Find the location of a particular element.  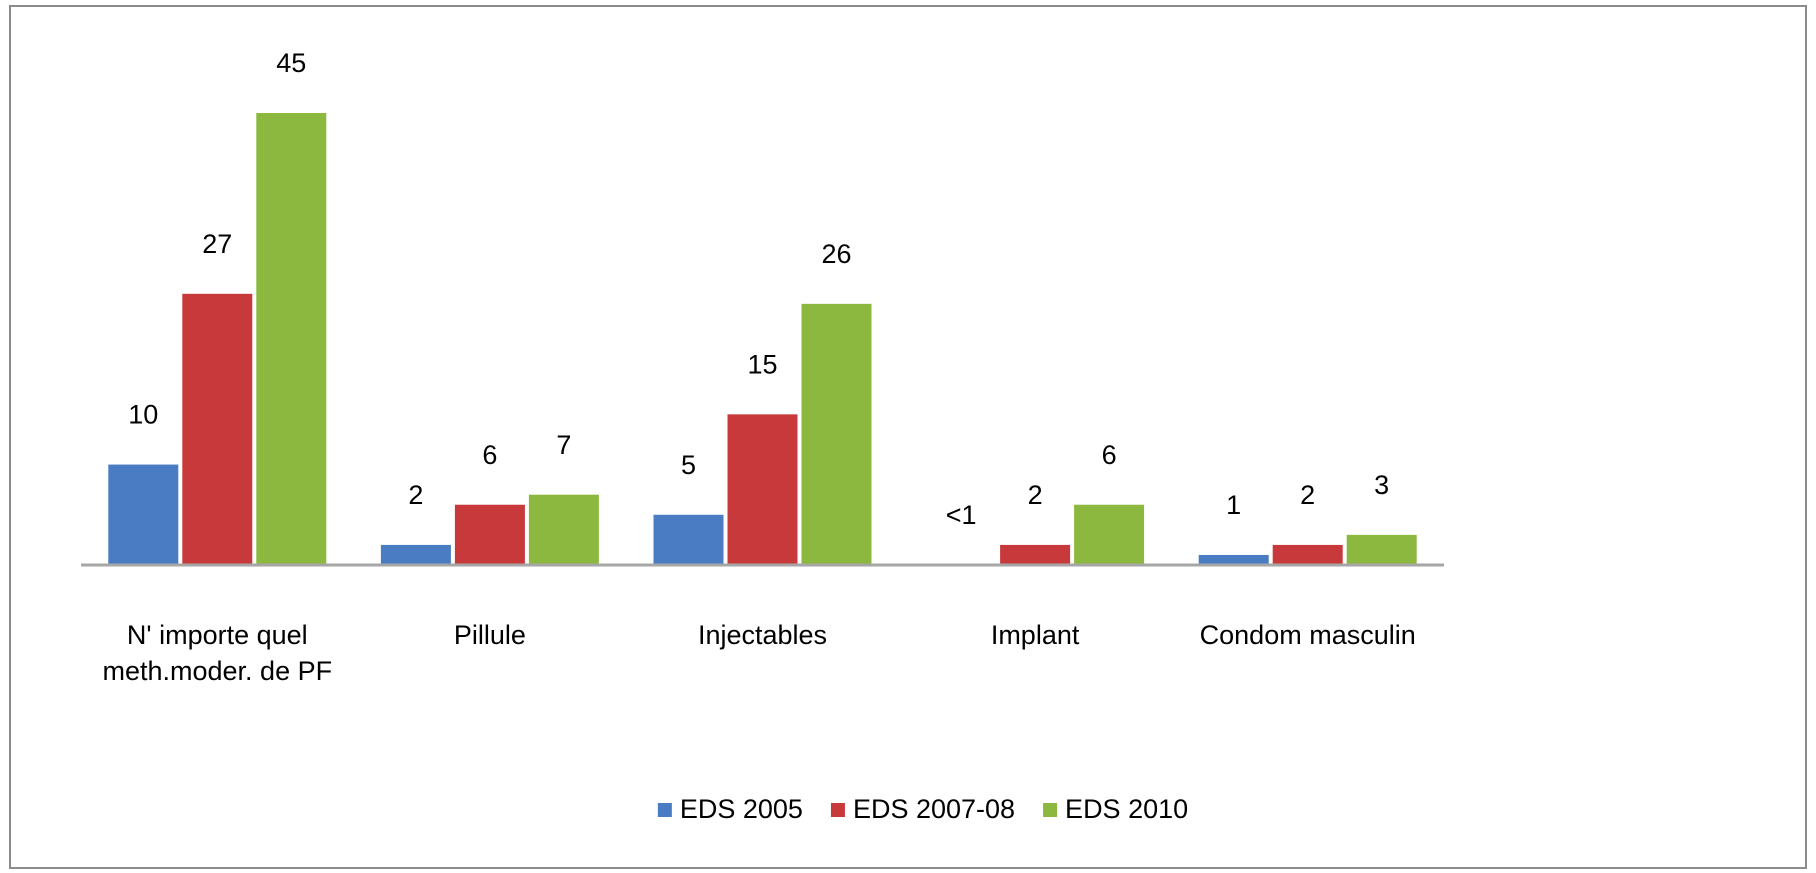

legend-label: EDS 2007-08 is located at coordinates (934, 809).